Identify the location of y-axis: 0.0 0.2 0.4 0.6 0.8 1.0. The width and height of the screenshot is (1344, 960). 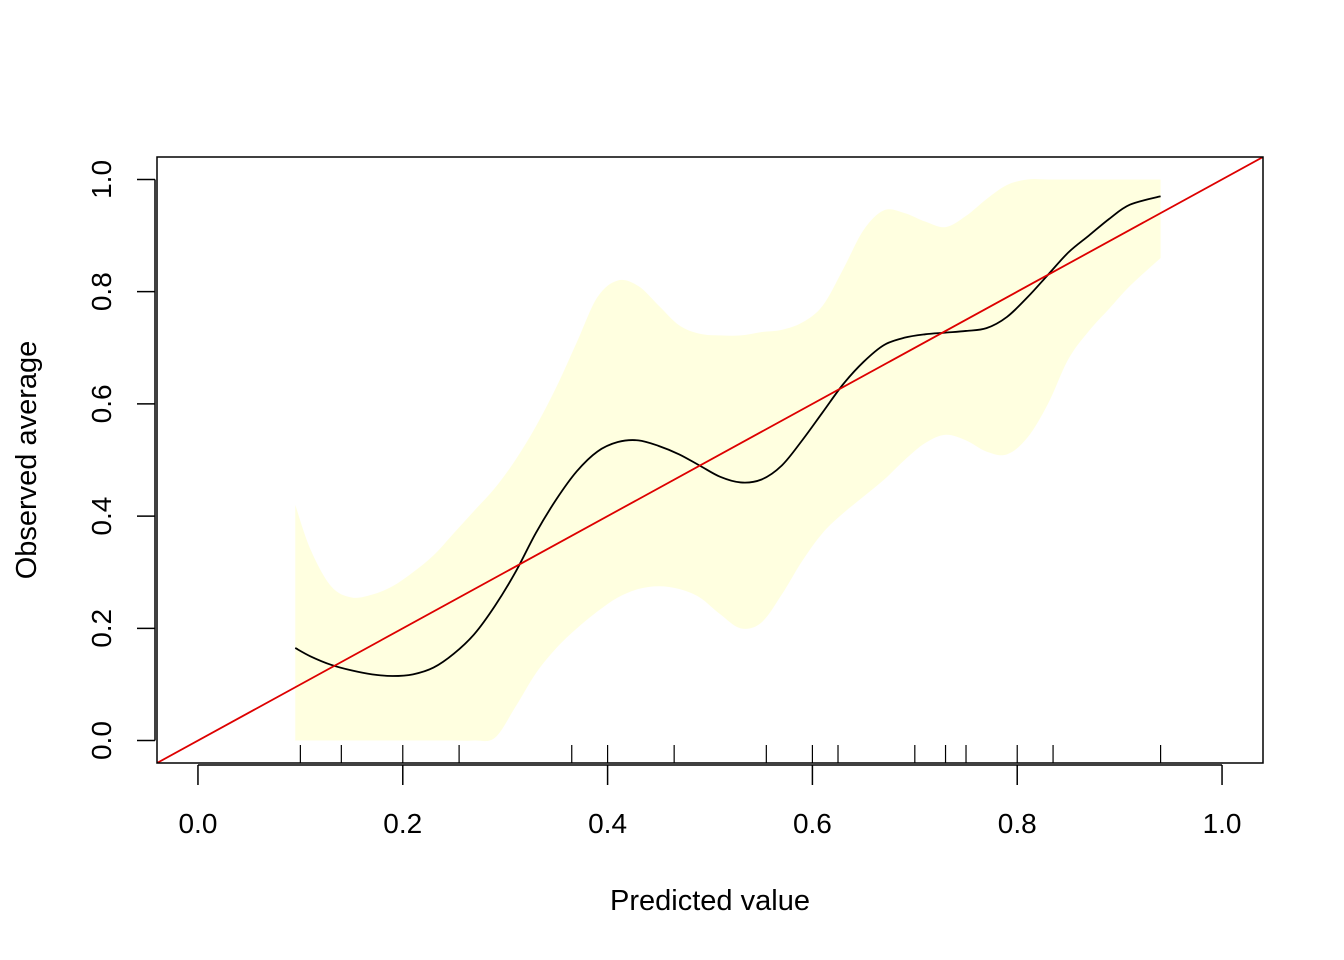
(121, 460).